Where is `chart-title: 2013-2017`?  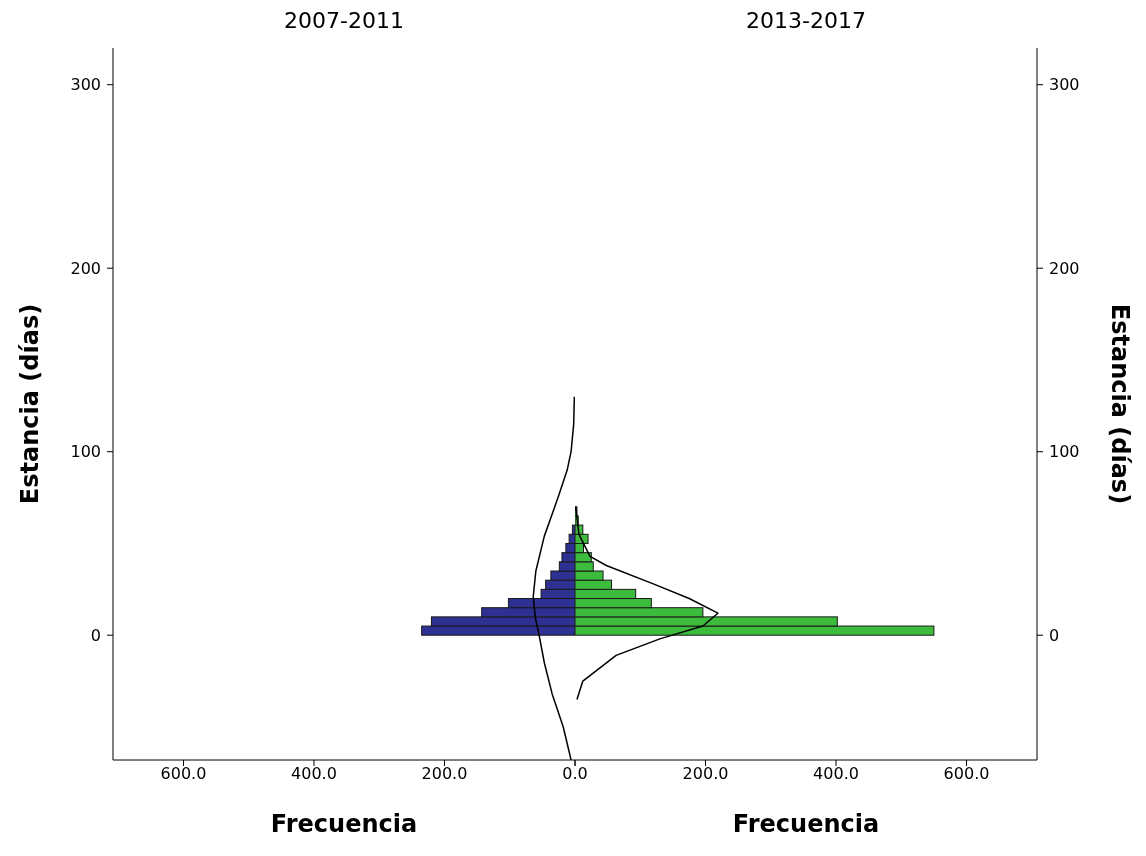
chart-title: 2013-2017 is located at coordinates (806, 21).